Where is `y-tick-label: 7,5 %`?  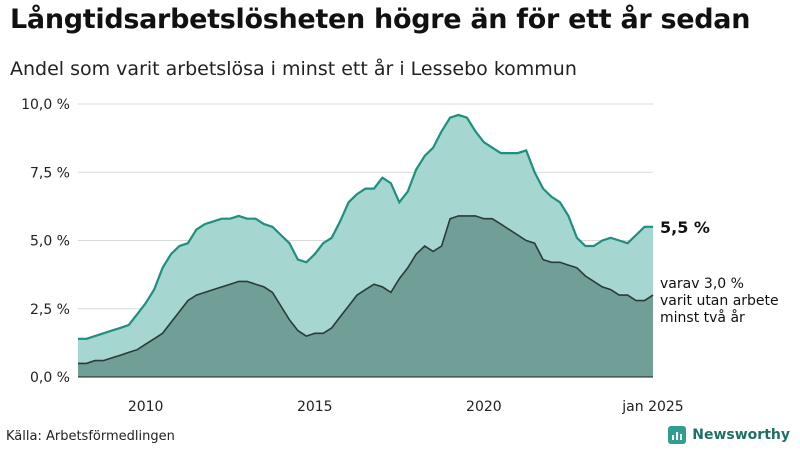
y-tick-label: 7,5 % is located at coordinates (50, 173).